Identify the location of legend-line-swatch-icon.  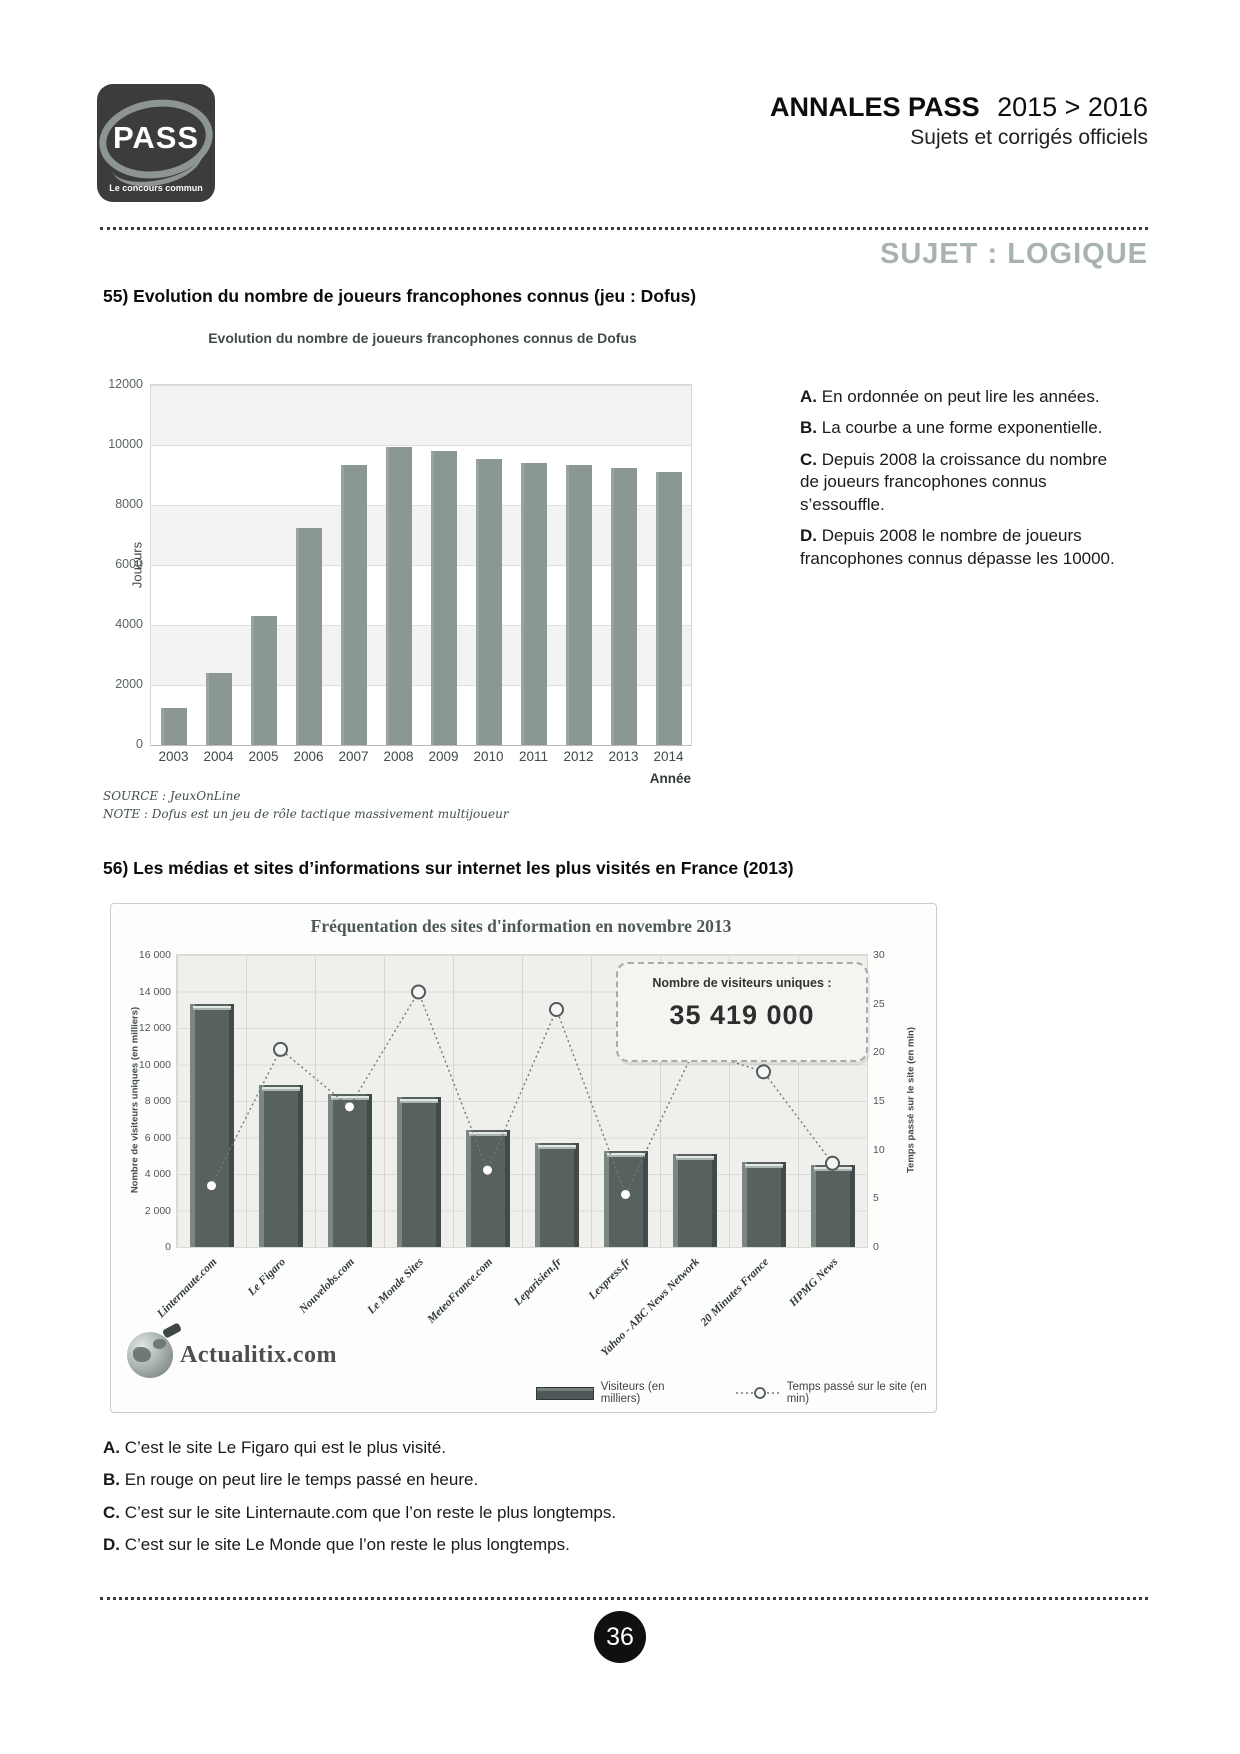
(757, 1393).